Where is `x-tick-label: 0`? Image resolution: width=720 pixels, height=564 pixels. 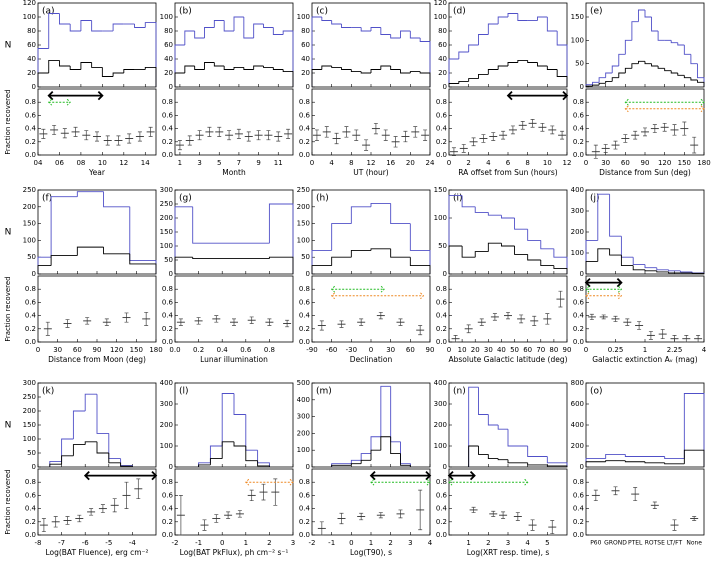
x-tick-label: 0 is located at coordinates (586, 163).